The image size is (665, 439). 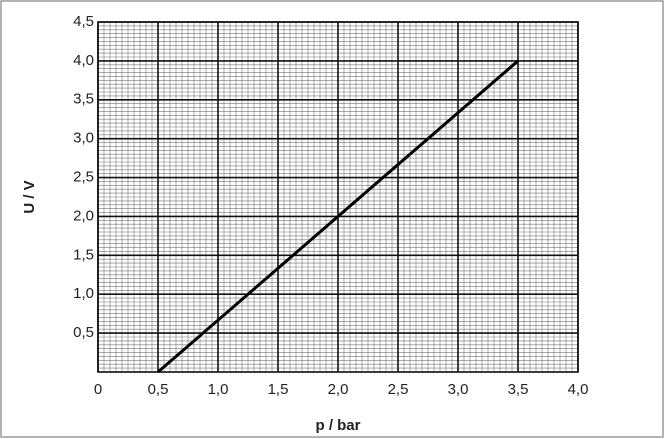 What do you see at coordinates (83, 60) in the screenshot?
I see `y-tick-label: 4,0` at bounding box center [83, 60].